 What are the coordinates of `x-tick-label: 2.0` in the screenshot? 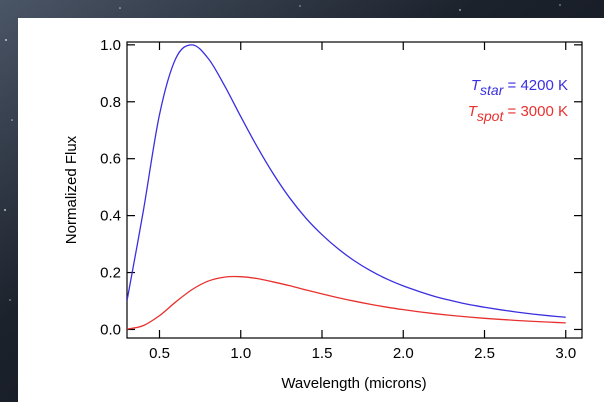 It's located at (403, 353).